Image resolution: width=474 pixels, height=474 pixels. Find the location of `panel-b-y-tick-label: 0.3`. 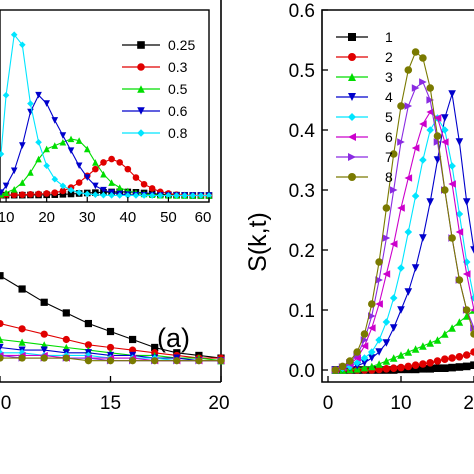

panel-b-y-tick-label: 0.3 is located at coordinates (302, 191).